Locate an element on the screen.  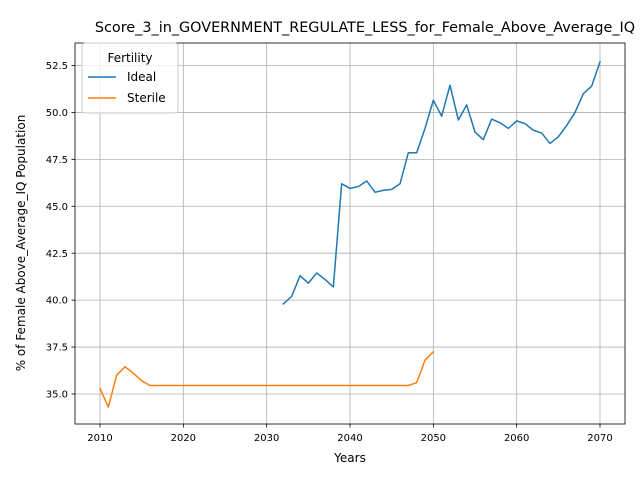
y-tick-label: 47.5 is located at coordinates (57, 160).